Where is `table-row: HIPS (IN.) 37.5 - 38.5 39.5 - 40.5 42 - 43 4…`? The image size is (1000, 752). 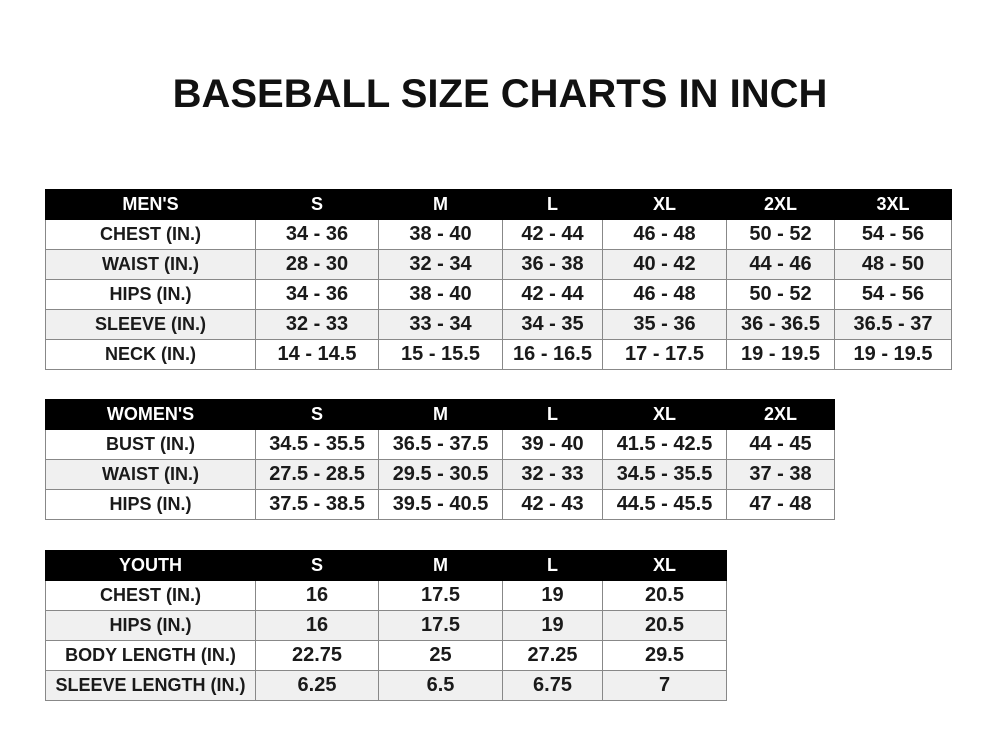 table-row: HIPS (IN.) 37.5 - 38.5 39.5 - 40.5 42 - 43 4… is located at coordinates (440, 504).